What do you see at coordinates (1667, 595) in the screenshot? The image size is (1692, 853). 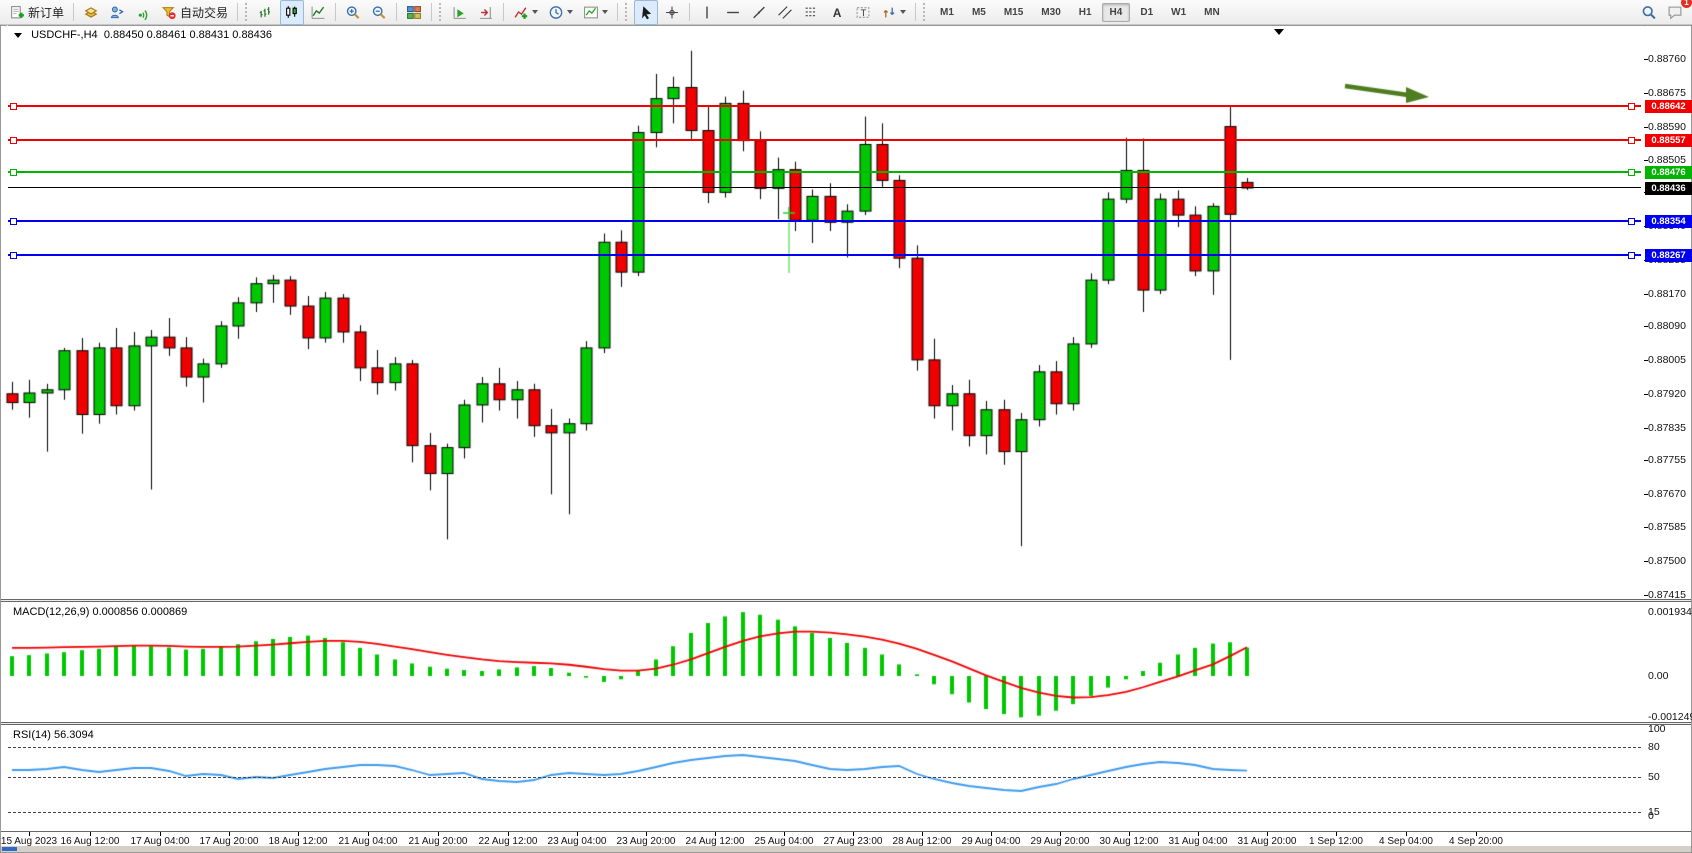 I see `price-axis-tick-label: 0.87415` at bounding box center [1667, 595].